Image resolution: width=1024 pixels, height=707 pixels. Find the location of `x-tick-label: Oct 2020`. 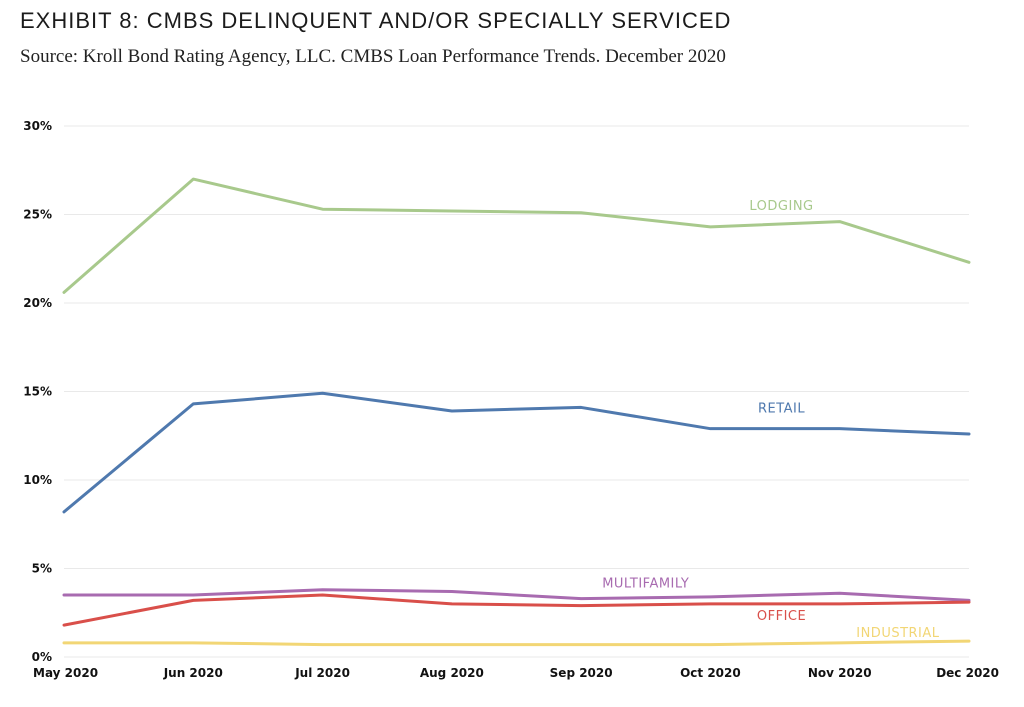

x-tick-label: Oct 2020 is located at coordinates (710, 673).